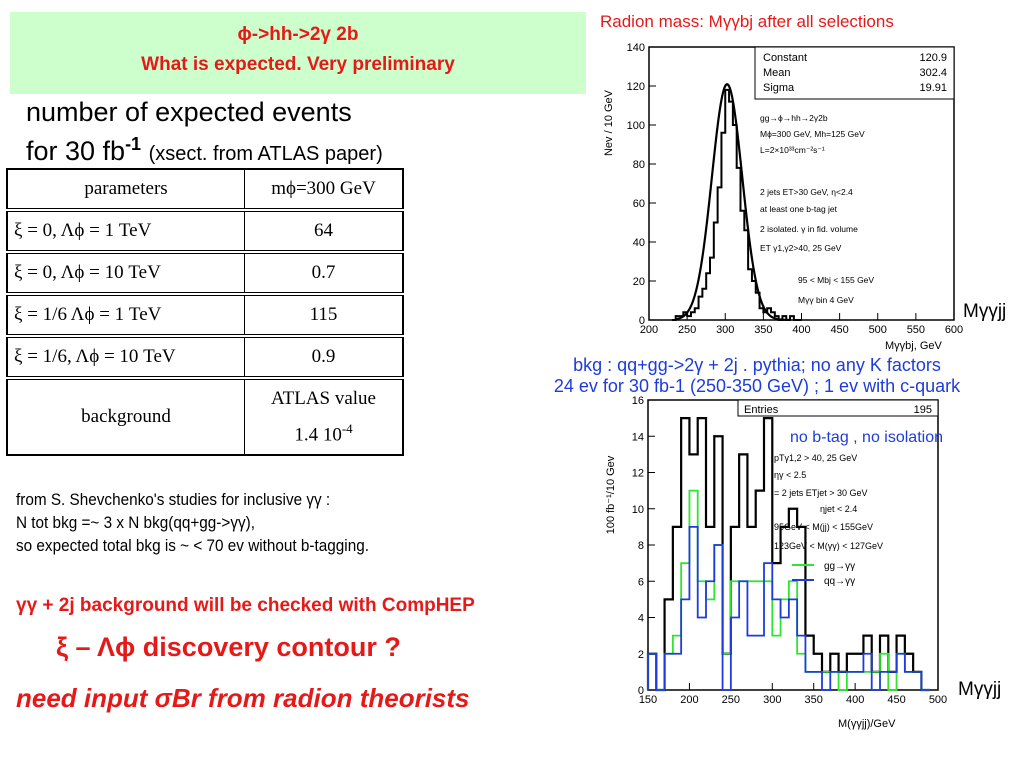 This screenshot has height=768, width=1024. Describe the element at coordinates (794, 118) in the screenshot. I see `chart1-annotation: gg→ϕ→hh→2γ2b` at that location.